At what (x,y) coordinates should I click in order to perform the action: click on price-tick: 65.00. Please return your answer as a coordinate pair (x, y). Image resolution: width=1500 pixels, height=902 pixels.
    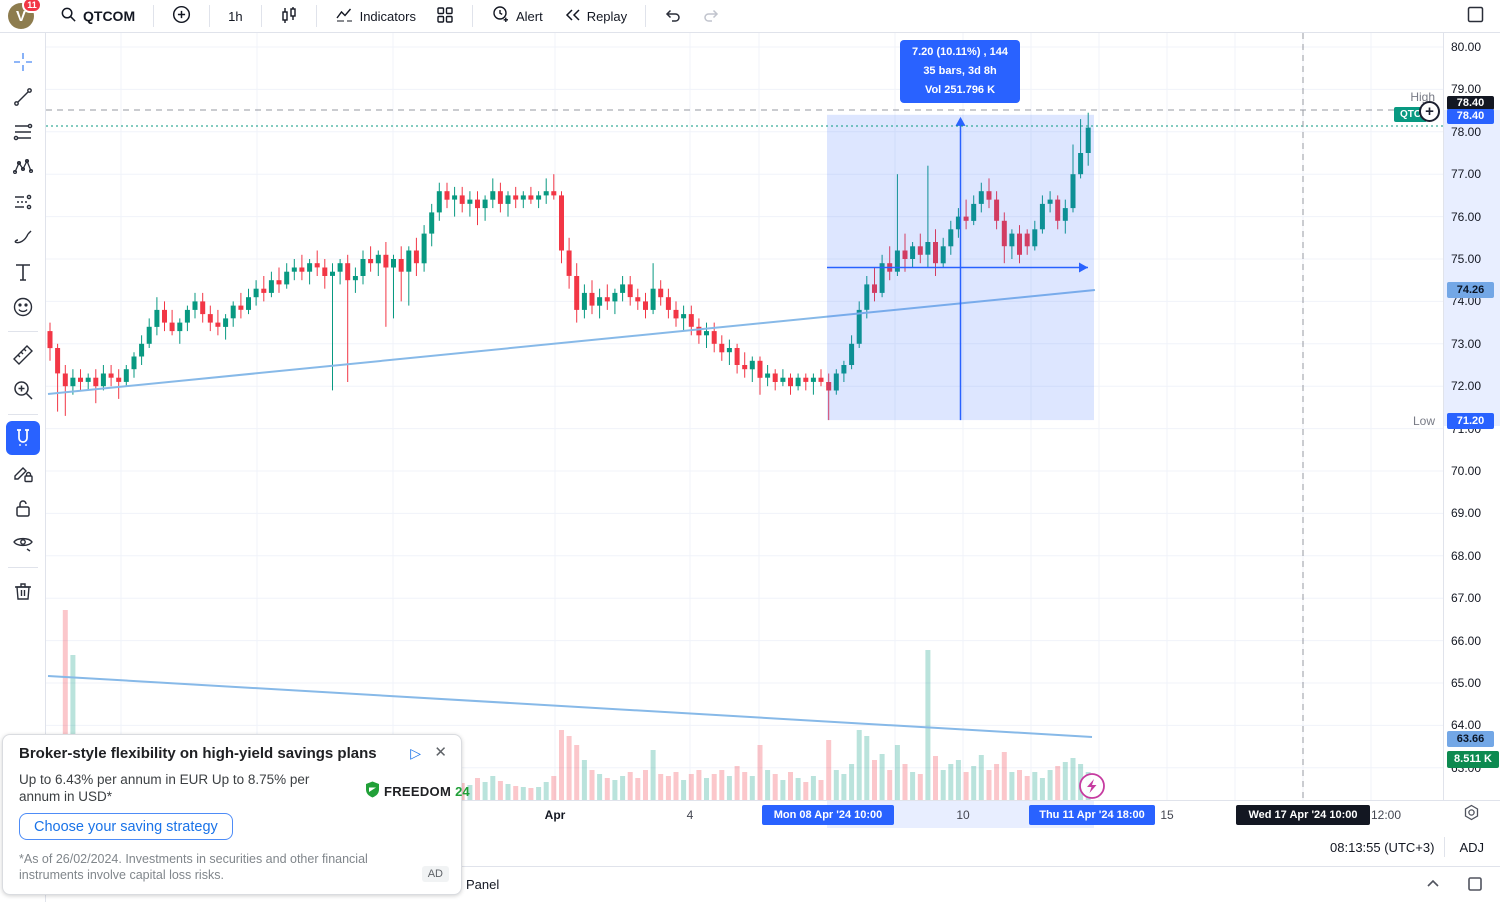
    Looking at the image, I should click on (1466, 683).